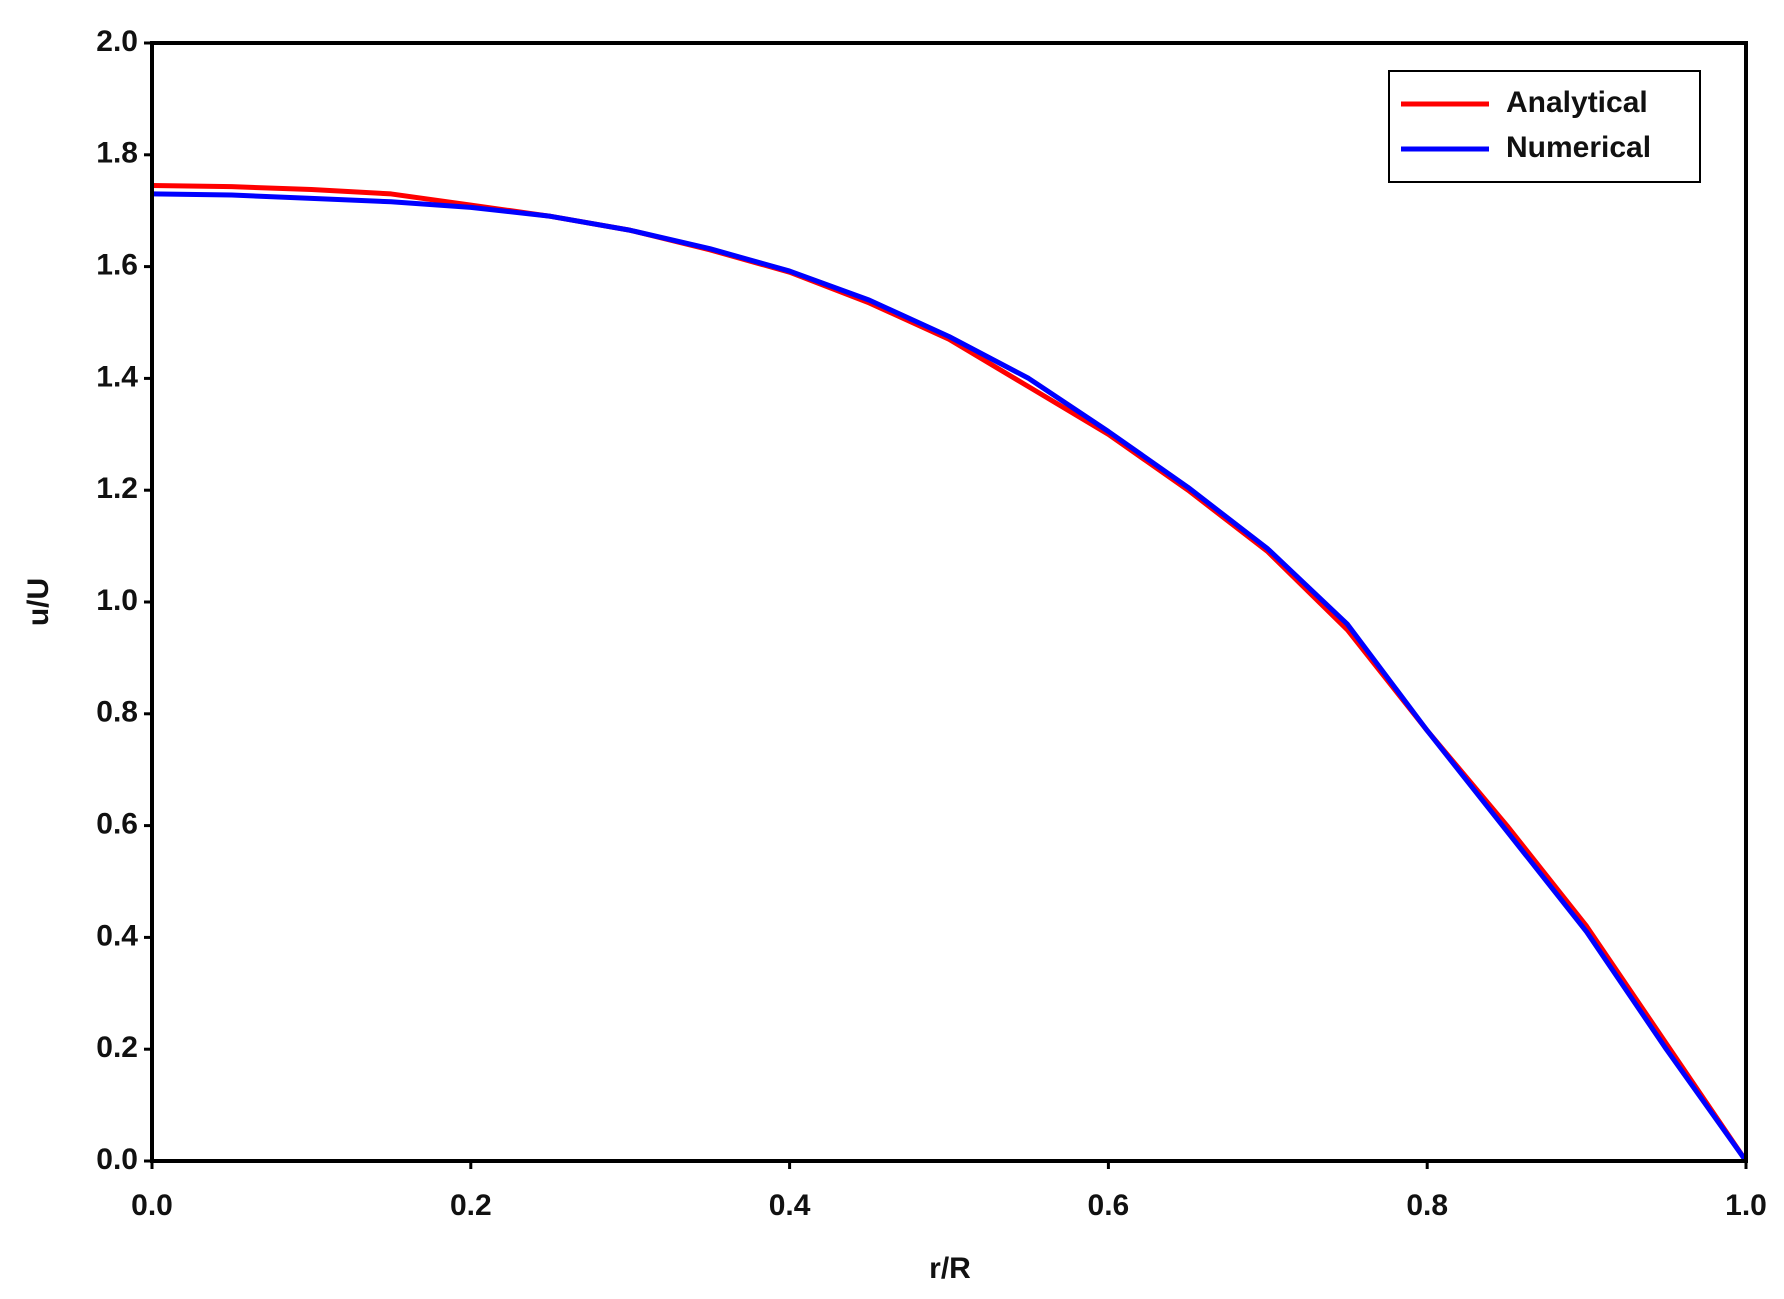 This screenshot has width=1784, height=1299. What do you see at coordinates (117, 41) in the screenshot?
I see `y-tick-label: 2.0` at bounding box center [117, 41].